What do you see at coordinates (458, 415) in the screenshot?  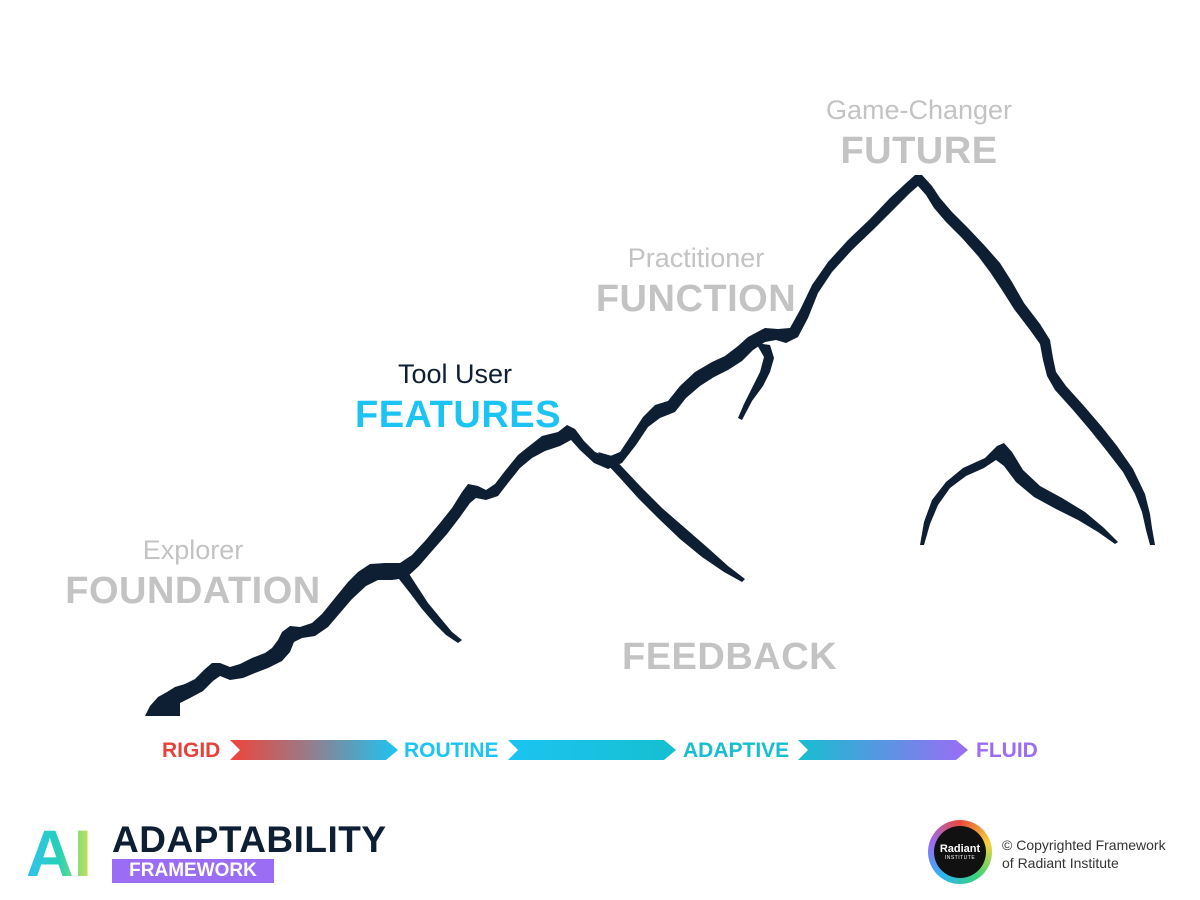 I see `stage-name-label: FEATURES` at bounding box center [458, 415].